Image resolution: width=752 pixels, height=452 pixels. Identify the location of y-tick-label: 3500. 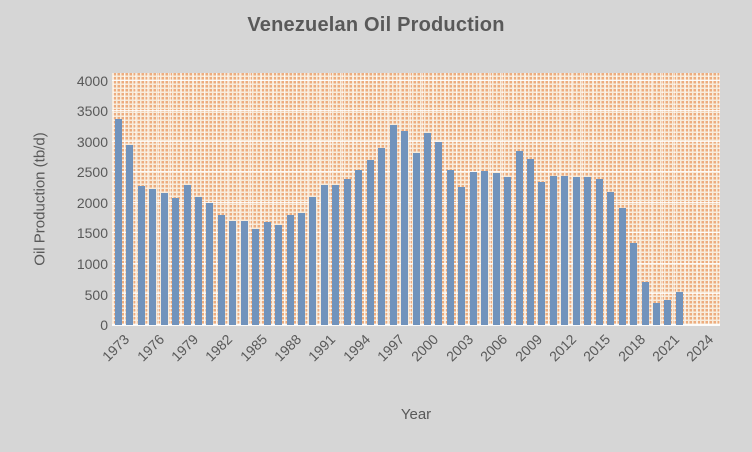
(92, 111).